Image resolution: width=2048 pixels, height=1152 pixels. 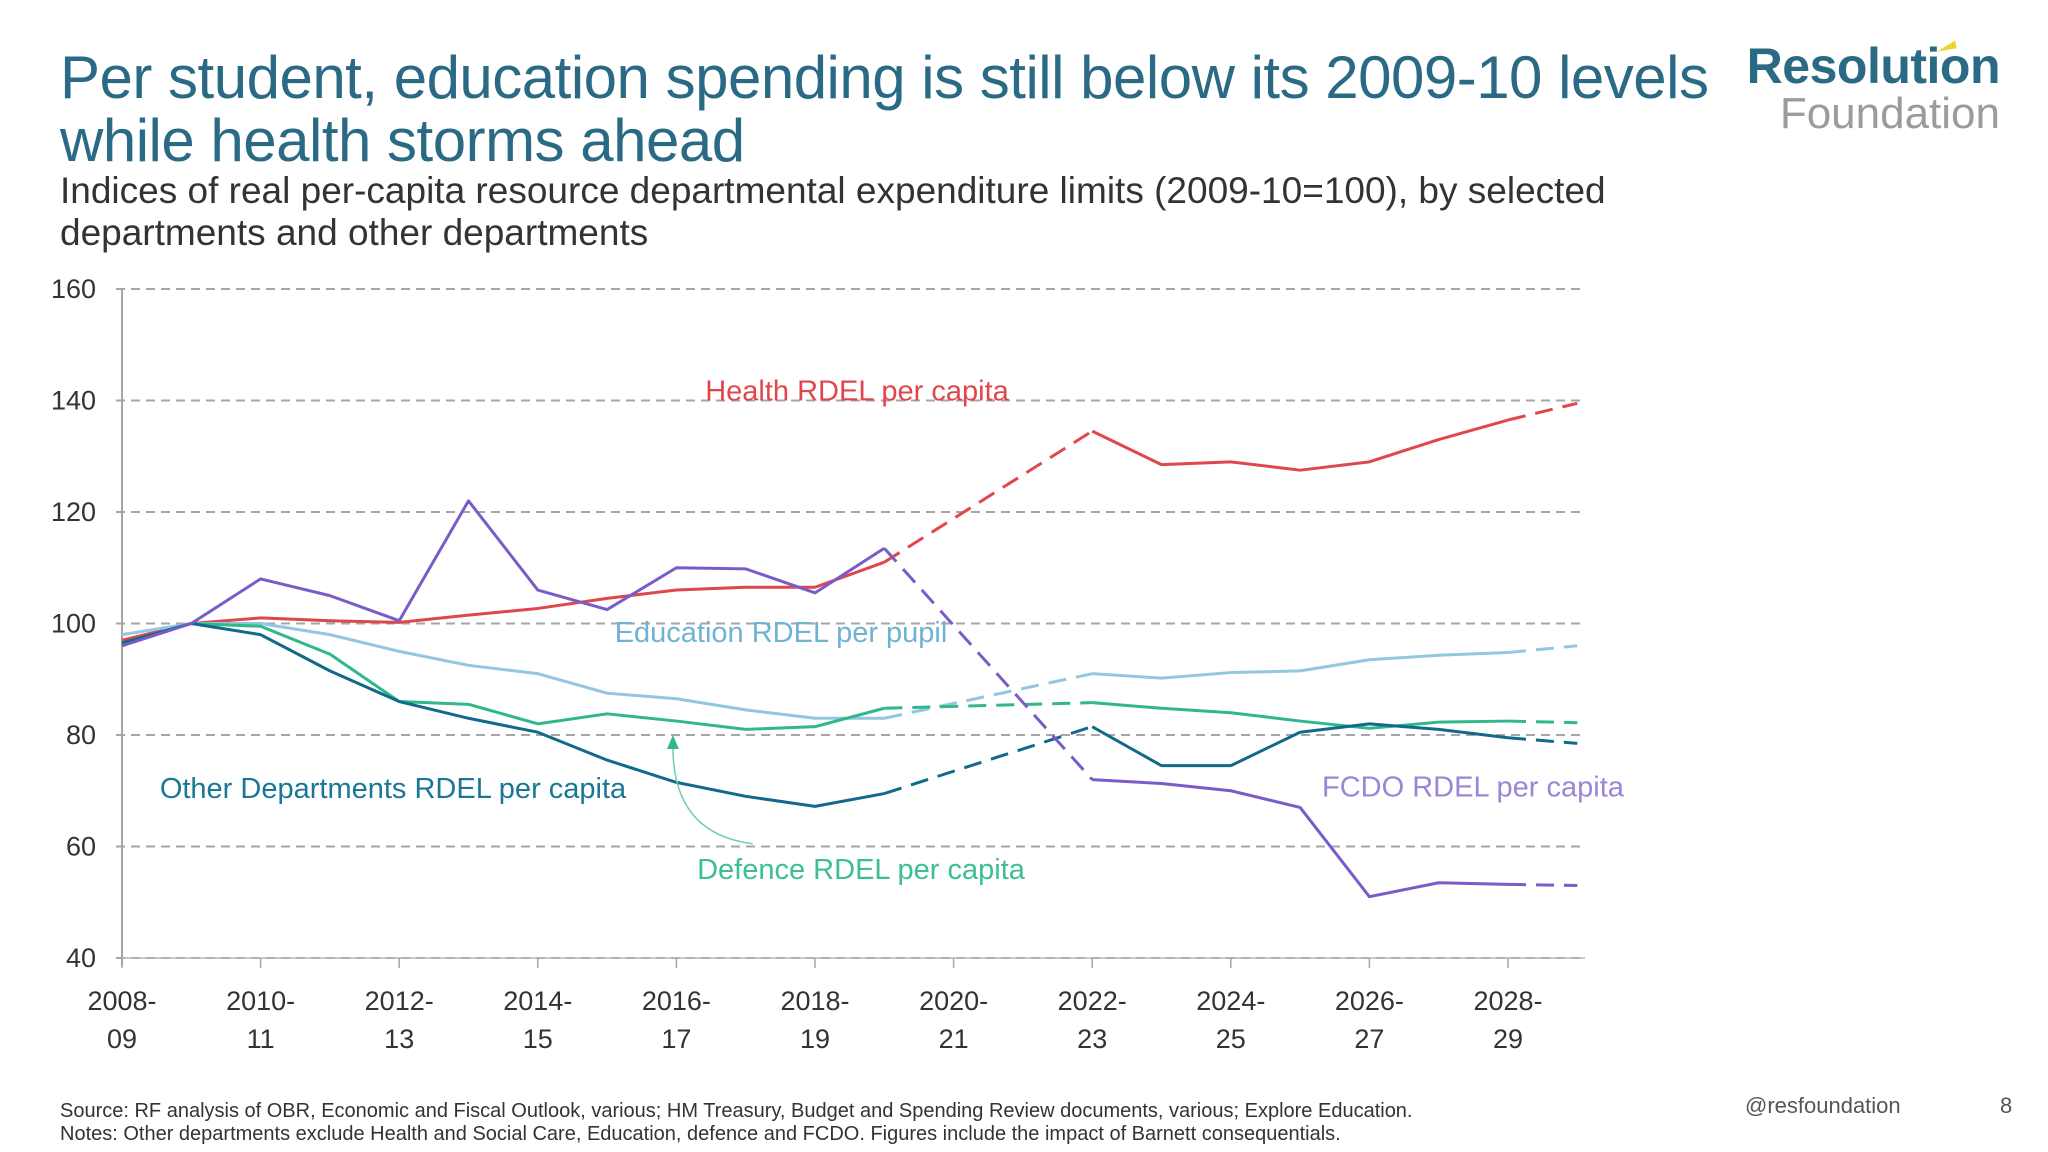 I want to click on x-tick-label-line2: 27, so click(x=1369, y=1039).